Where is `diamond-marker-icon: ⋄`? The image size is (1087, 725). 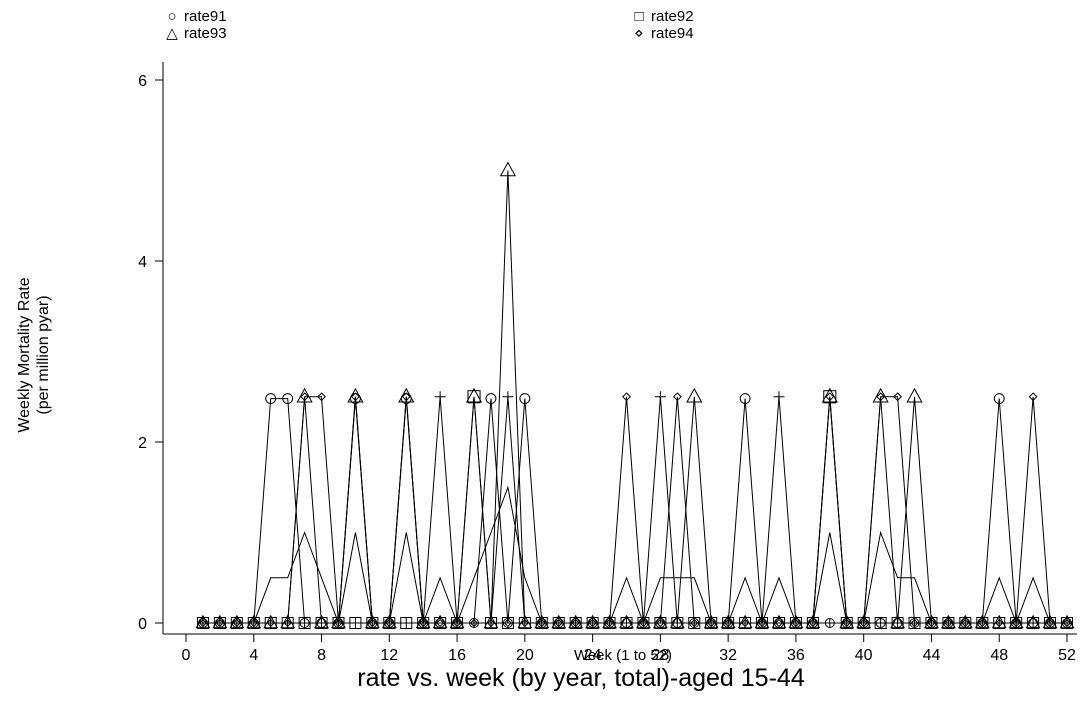 diamond-marker-icon: ⋄ is located at coordinates (639, 33).